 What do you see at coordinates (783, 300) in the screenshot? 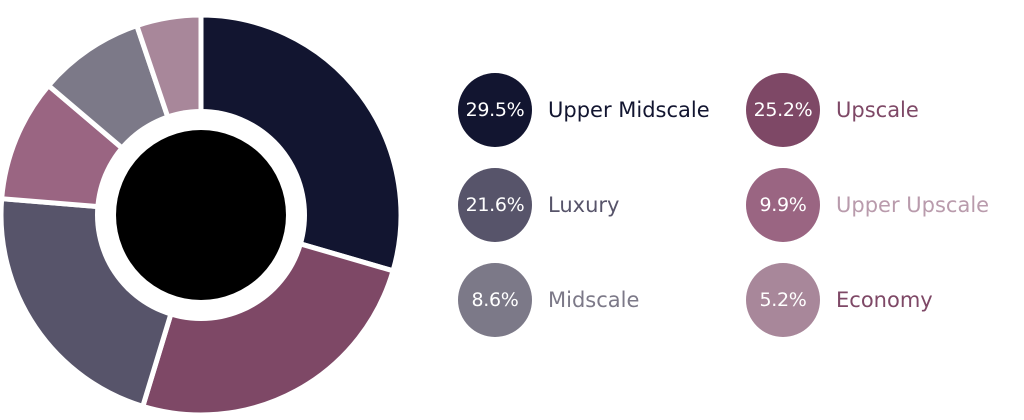
I see `legend-bubble-economy: 5.2%` at bounding box center [783, 300].